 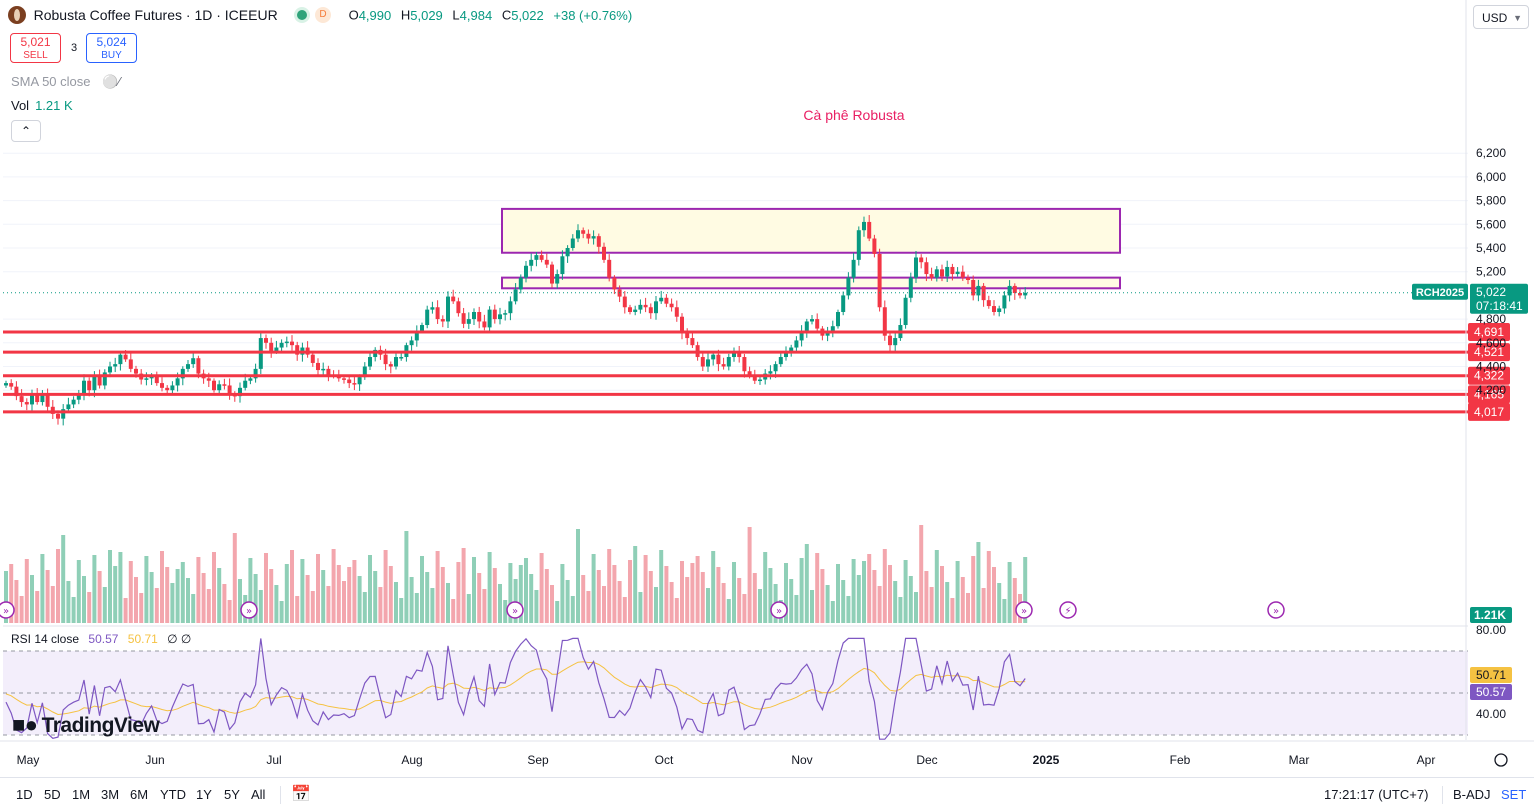 What do you see at coordinates (204, 794) in the screenshot?
I see `range-1y: 1Y` at bounding box center [204, 794].